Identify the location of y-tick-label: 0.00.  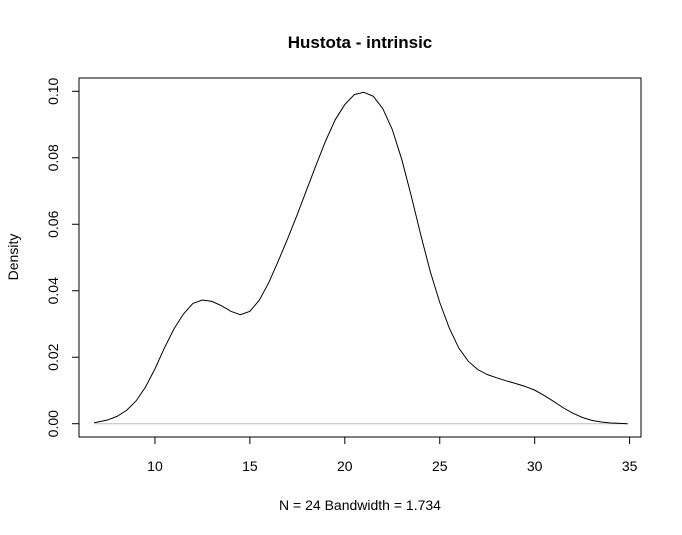
(53, 423).